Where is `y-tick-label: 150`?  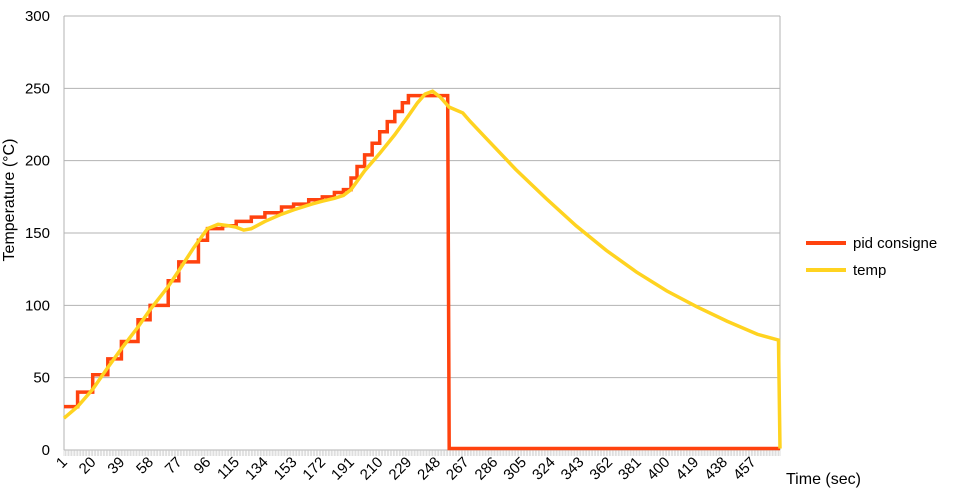 y-tick-label: 150 is located at coordinates (37, 233).